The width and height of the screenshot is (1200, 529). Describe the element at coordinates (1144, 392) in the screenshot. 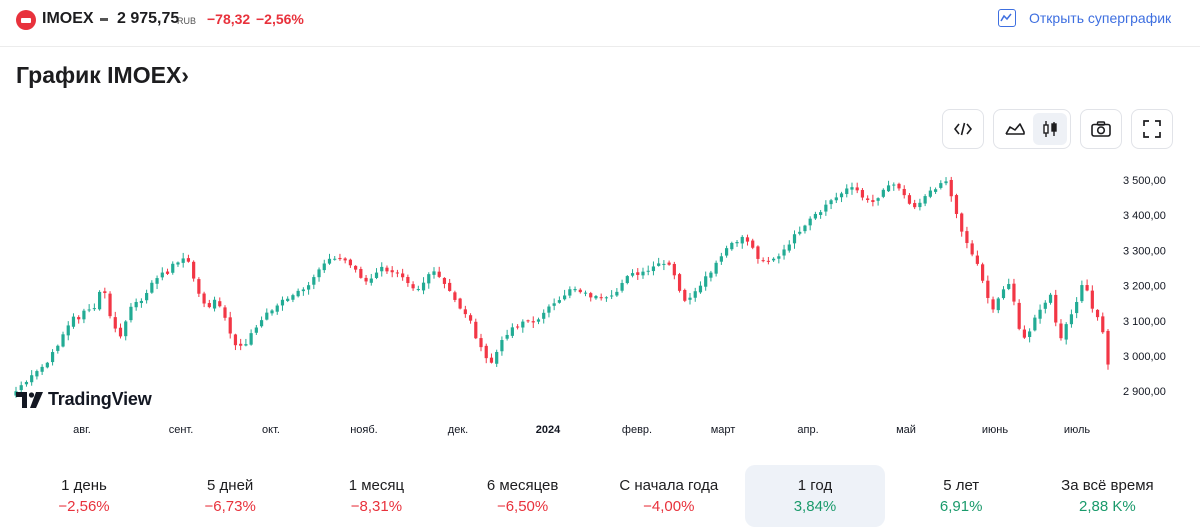

I see `y-tick-label: 2 900,00` at that location.